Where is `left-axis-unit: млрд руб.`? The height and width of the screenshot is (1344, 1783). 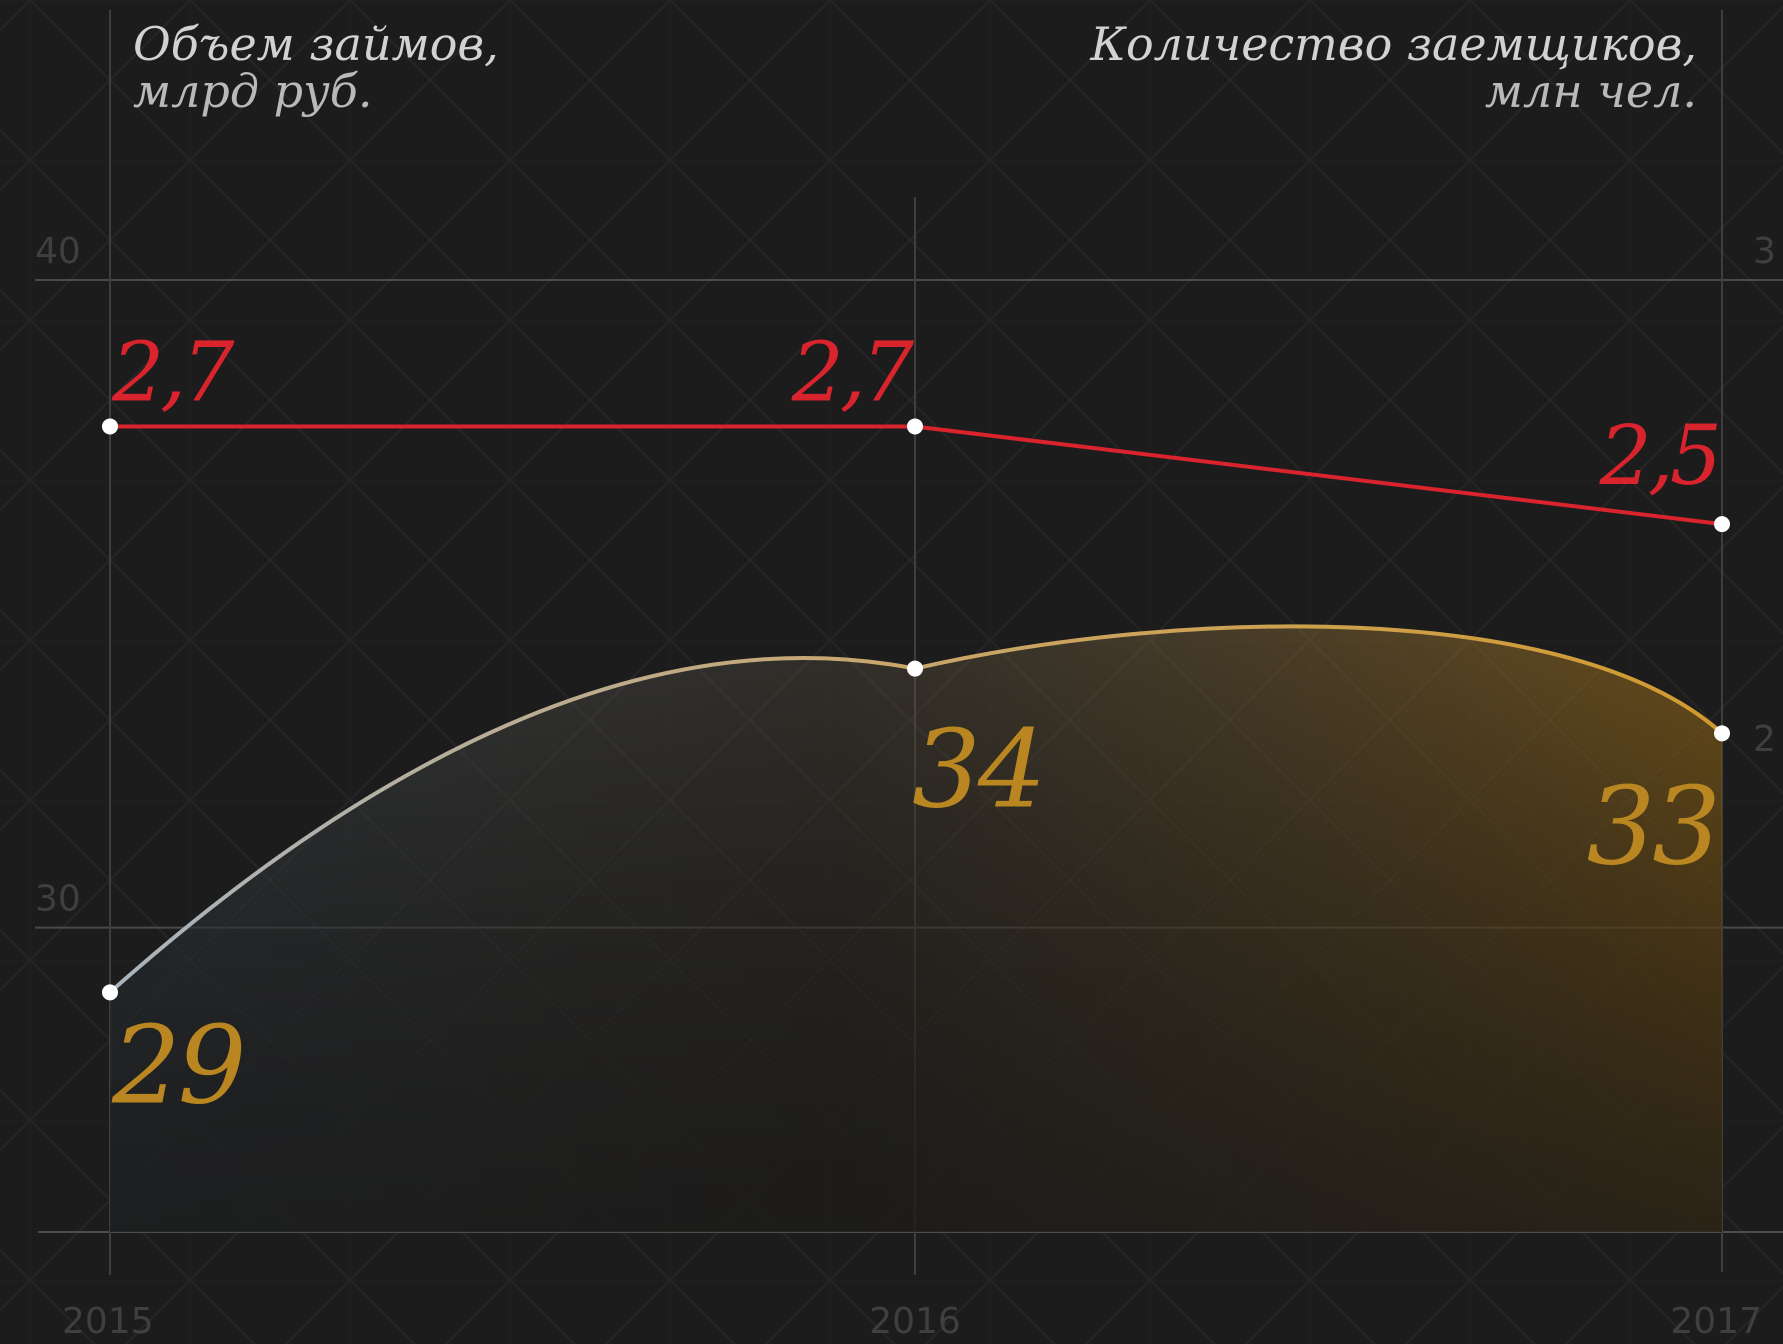
left-axis-unit: млрд руб. is located at coordinates (252, 91).